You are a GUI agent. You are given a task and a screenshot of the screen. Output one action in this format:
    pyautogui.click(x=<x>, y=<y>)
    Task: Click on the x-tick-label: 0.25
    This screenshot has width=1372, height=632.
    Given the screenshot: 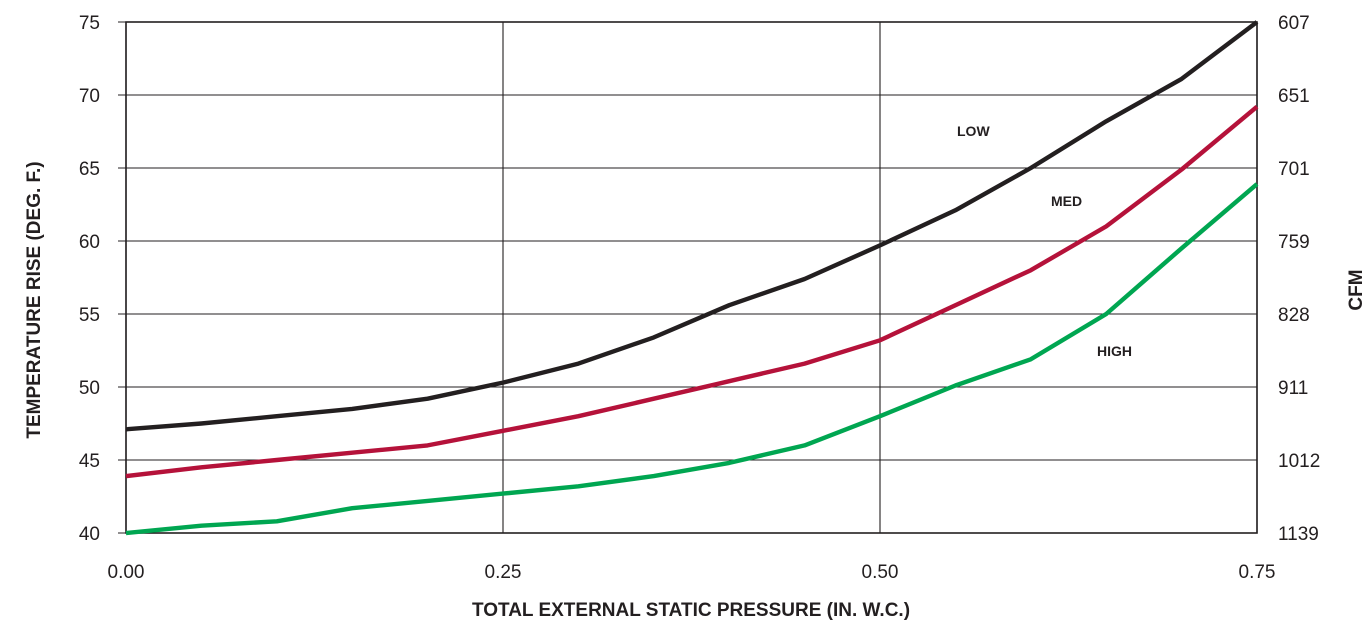 What is the action you would take?
    pyautogui.click(x=503, y=572)
    